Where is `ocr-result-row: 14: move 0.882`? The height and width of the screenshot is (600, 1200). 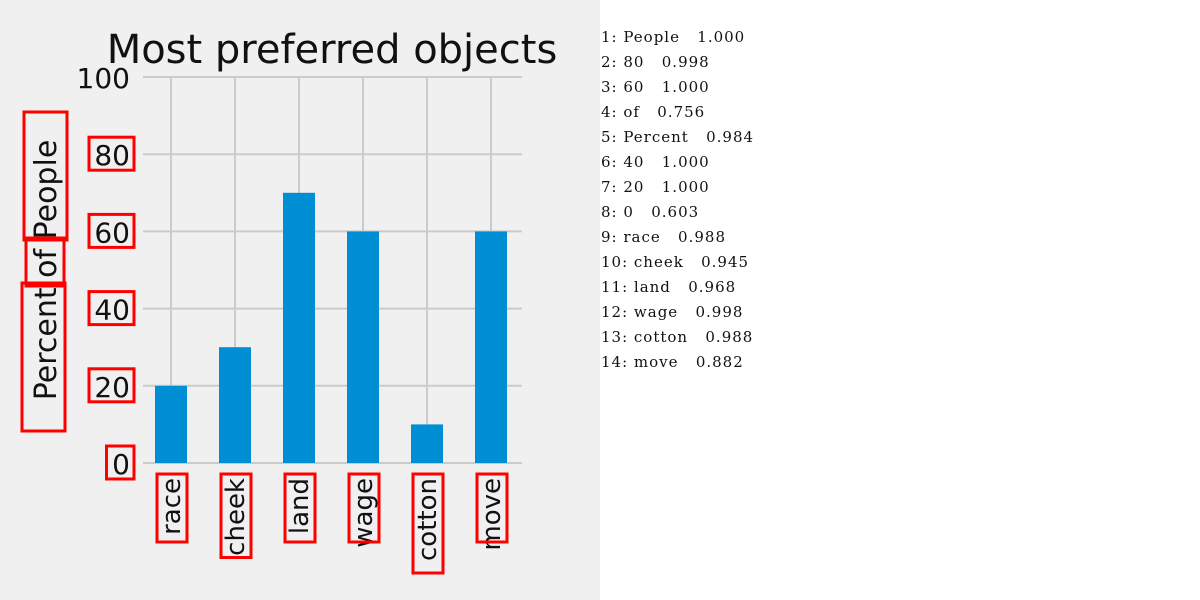 ocr-result-row: 14: move 0.882 is located at coordinates (672, 362).